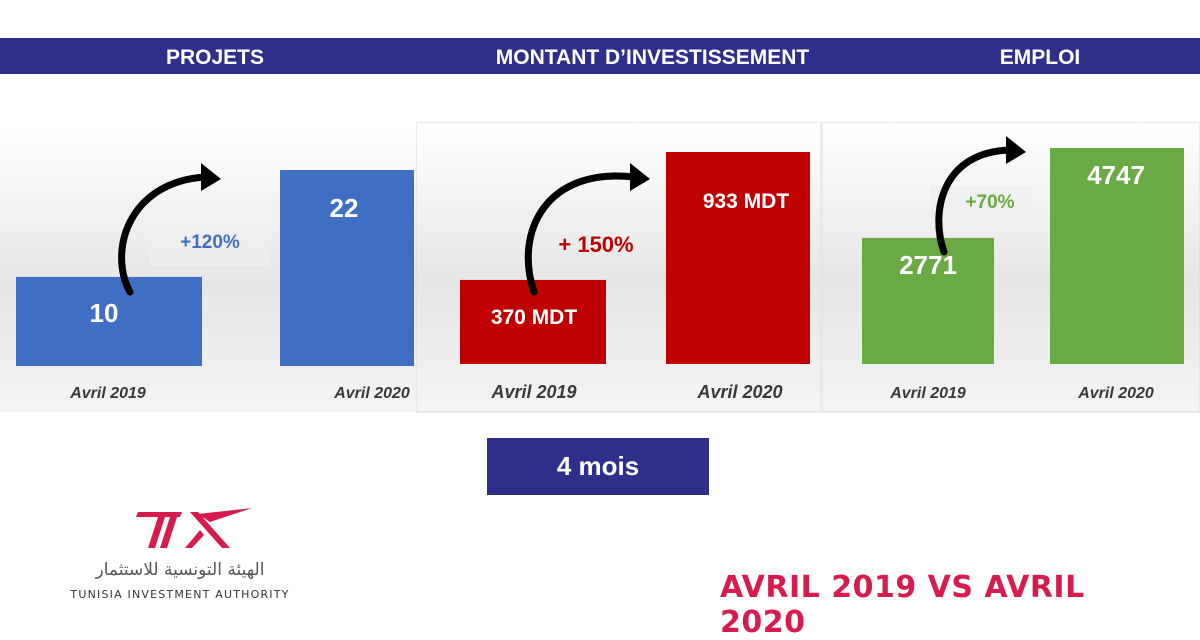 The height and width of the screenshot is (640, 1200). Describe the element at coordinates (595, 244) in the screenshot. I see `change-label: + 150%` at that location.